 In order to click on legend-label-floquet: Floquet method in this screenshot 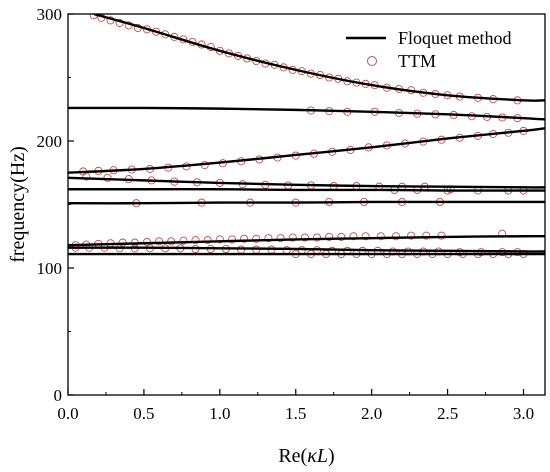, I will do `click(455, 38)`.